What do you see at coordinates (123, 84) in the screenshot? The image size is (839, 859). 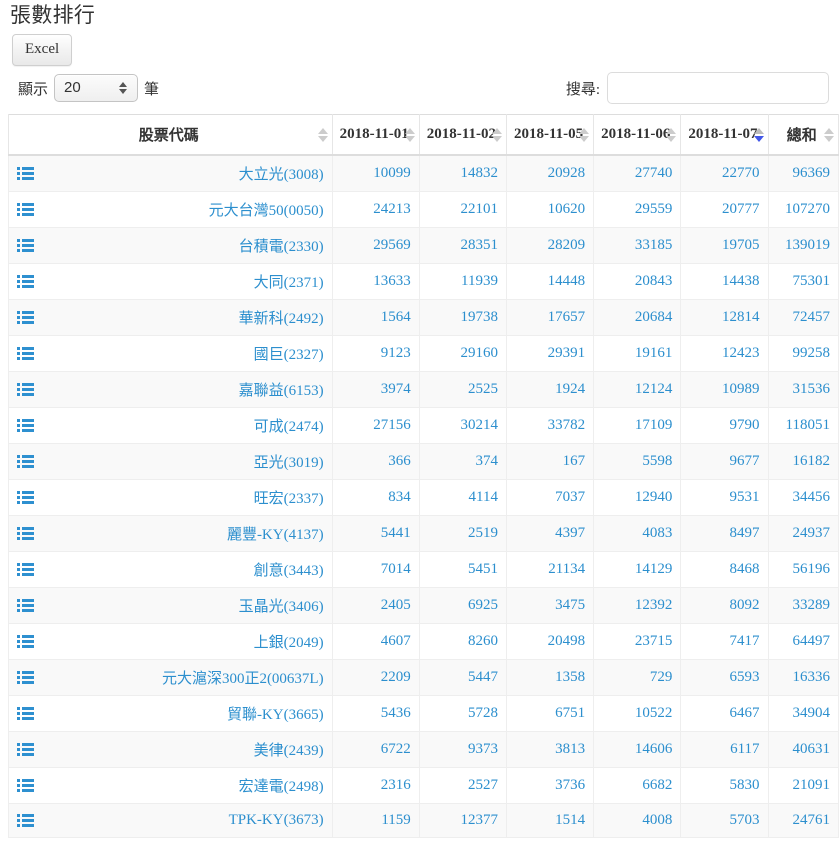 I see `stepper-up-icon` at bounding box center [123, 84].